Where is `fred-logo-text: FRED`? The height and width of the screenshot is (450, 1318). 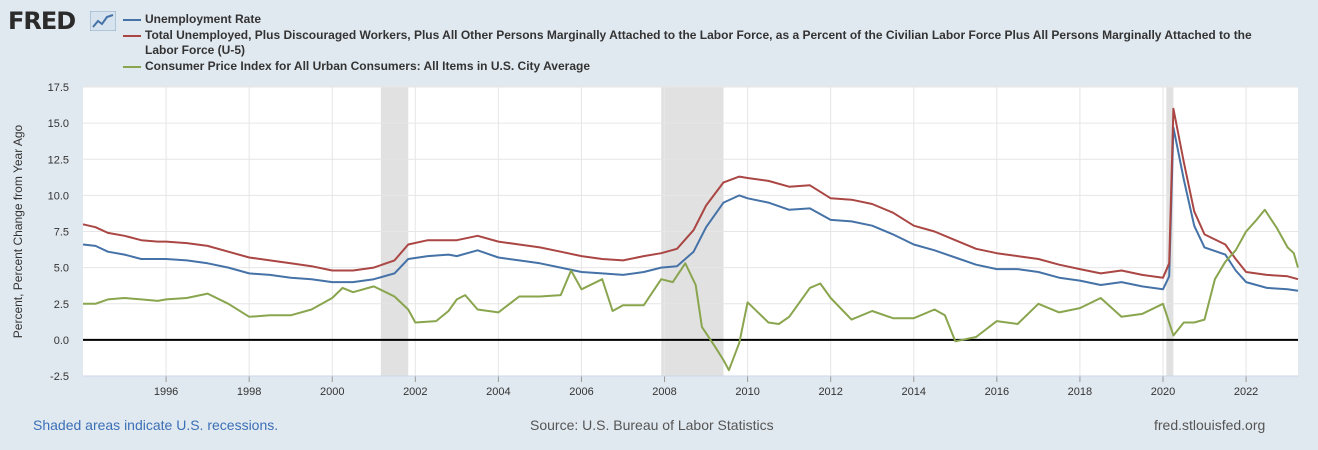
fred-logo-text: FRED is located at coordinates (42, 21).